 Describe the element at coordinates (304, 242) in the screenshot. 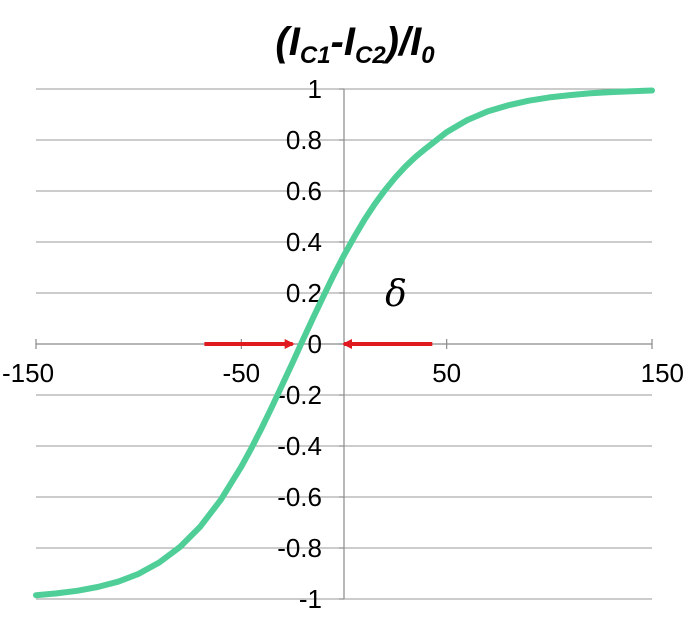

I see `y-tick-label-3: 0.4` at that location.